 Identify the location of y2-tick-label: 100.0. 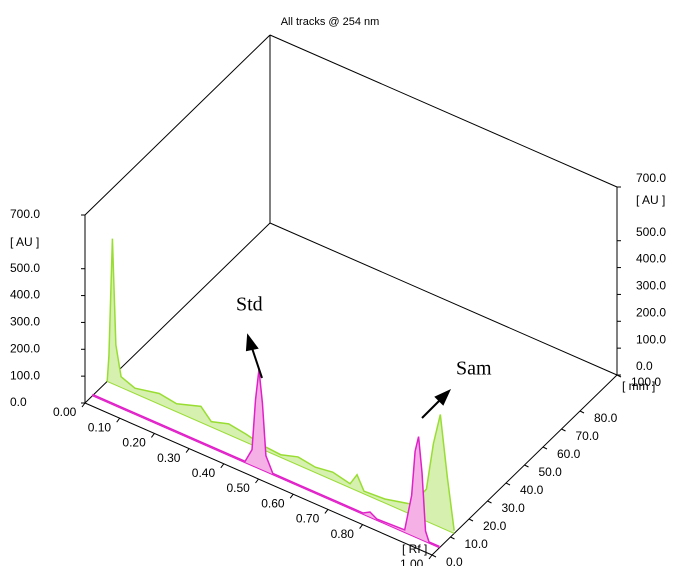
(651, 339).